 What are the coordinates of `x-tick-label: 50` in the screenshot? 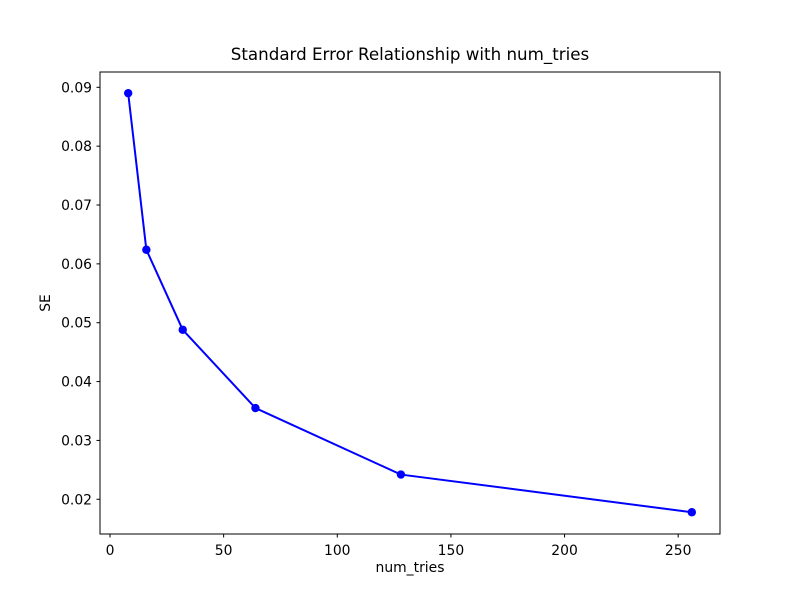 It's located at (224, 551).